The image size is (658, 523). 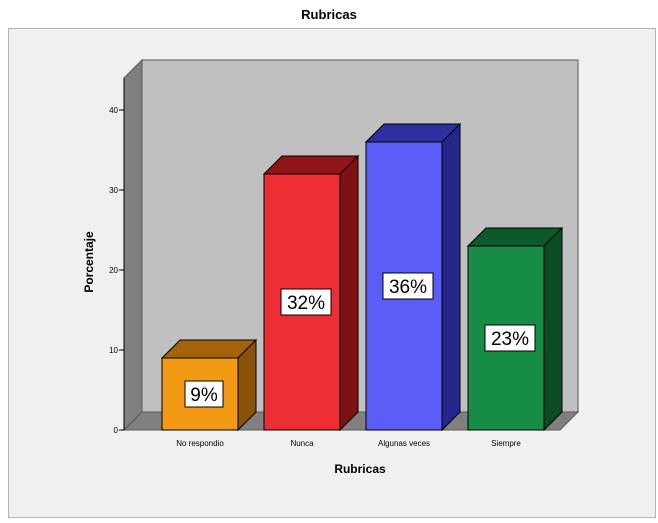 I want to click on x-tick-labels: No respondio Nunca Algunas veces Siempre, so click(x=348, y=443).